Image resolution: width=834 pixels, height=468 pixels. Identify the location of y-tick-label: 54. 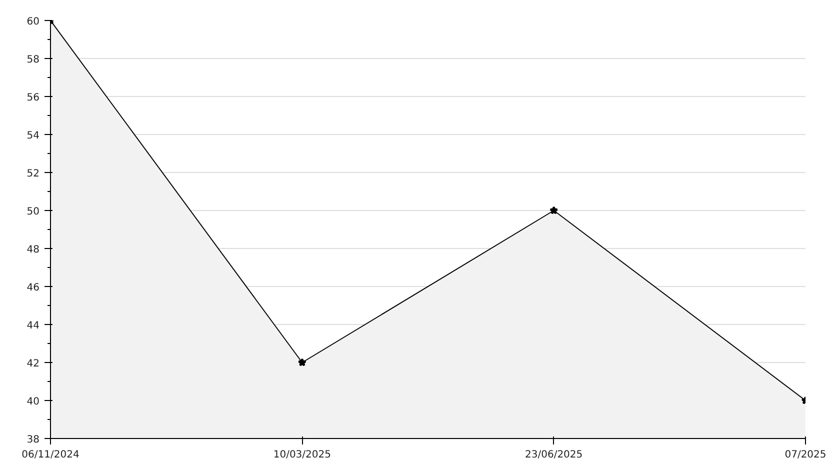
(33, 136).